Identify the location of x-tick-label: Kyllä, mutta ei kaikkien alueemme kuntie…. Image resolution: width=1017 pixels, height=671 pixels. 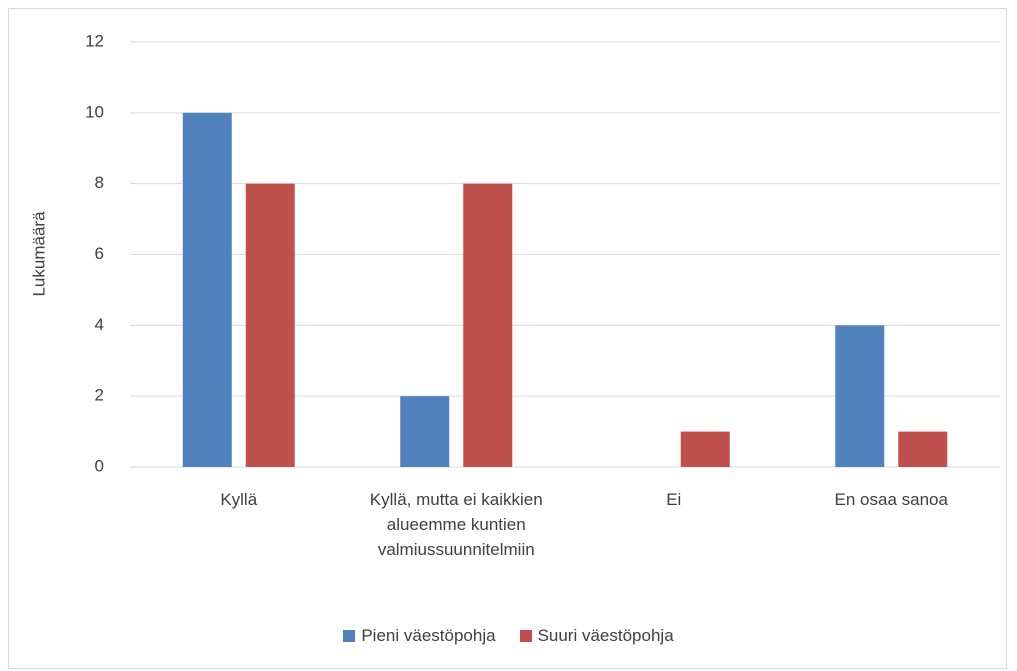
(456, 524).